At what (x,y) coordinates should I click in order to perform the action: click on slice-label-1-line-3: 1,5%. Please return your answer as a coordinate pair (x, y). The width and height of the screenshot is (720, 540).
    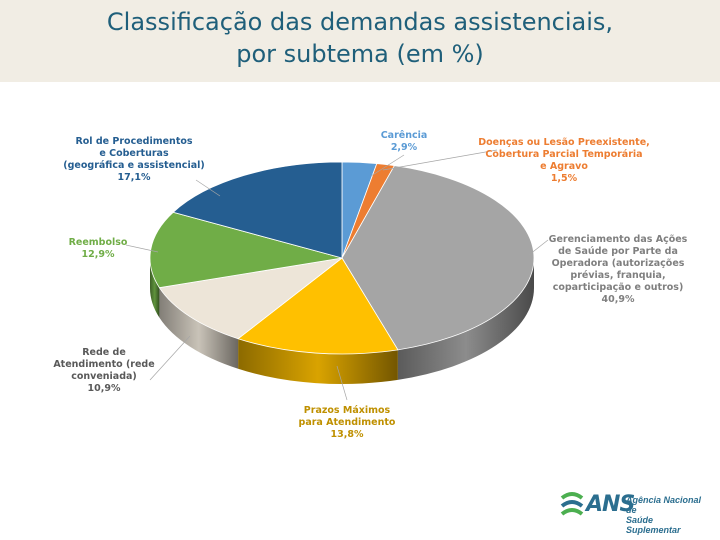
    Looking at the image, I should click on (564, 178).